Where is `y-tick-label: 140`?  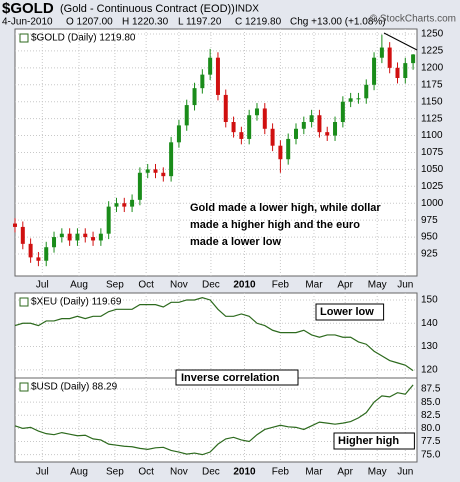
y-tick-label: 140 is located at coordinates (429, 323).